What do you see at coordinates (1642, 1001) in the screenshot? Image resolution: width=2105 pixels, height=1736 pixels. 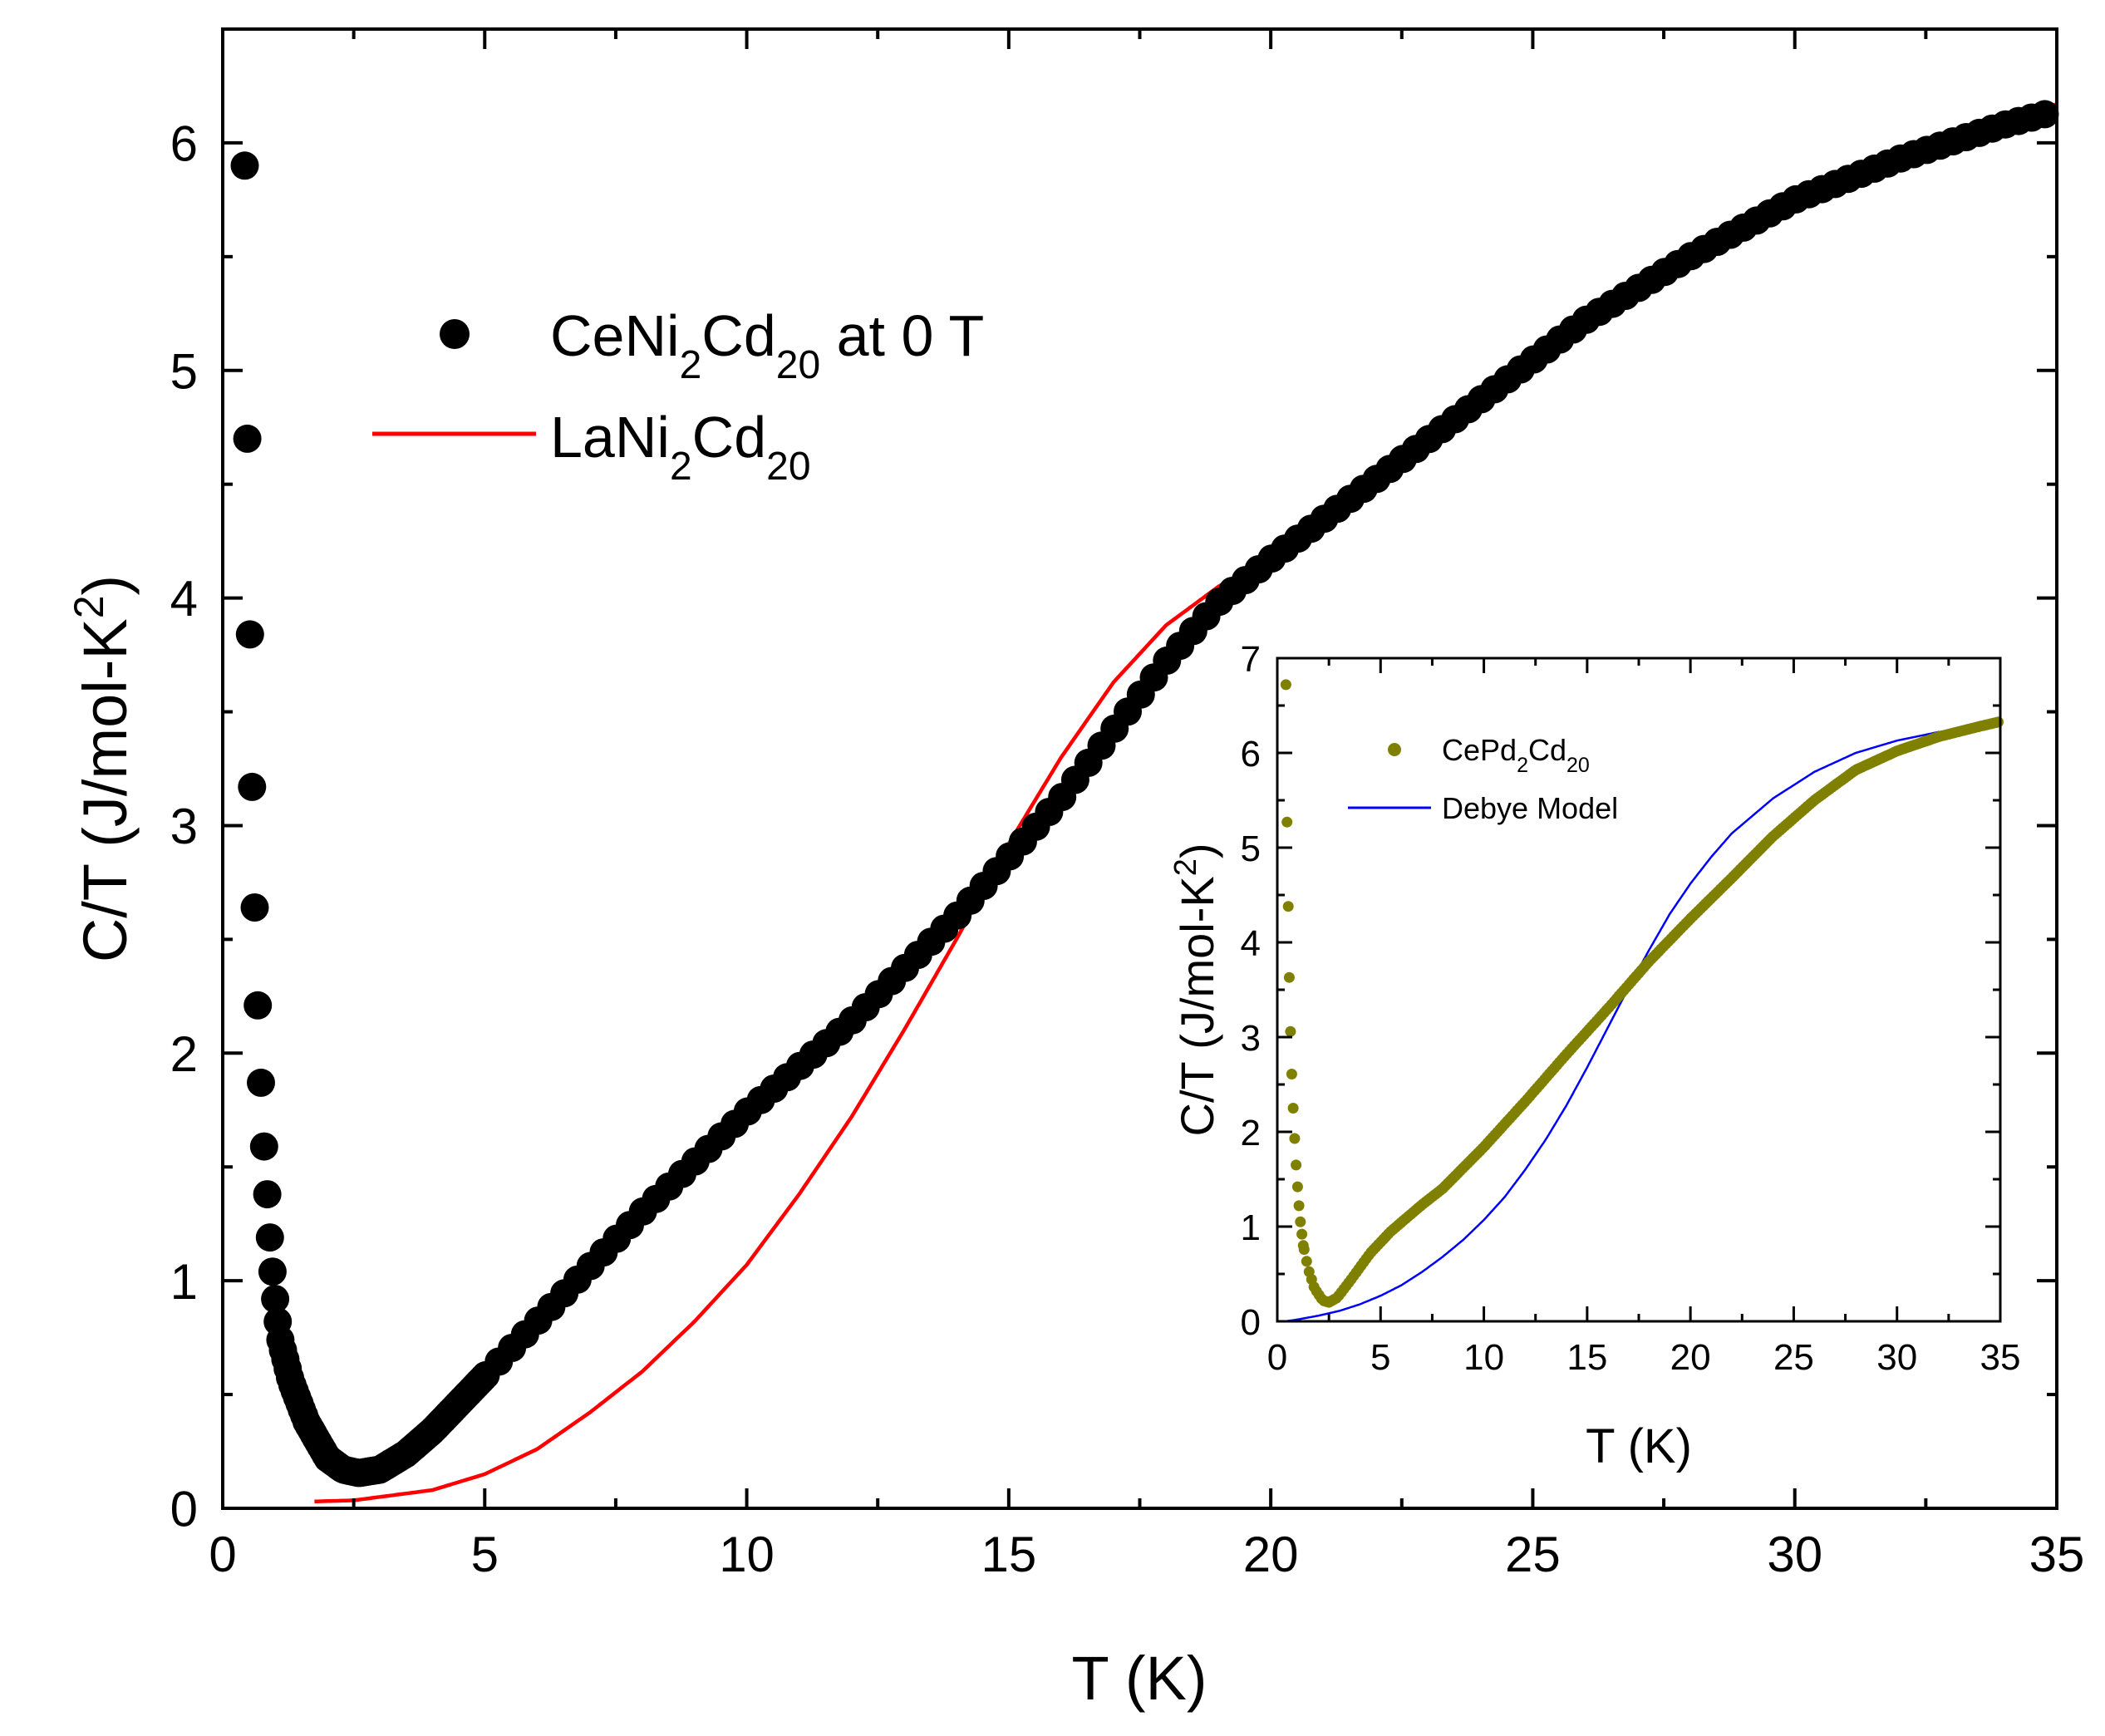 I see `inset-series-layer` at bounding box center [1642, 1001].